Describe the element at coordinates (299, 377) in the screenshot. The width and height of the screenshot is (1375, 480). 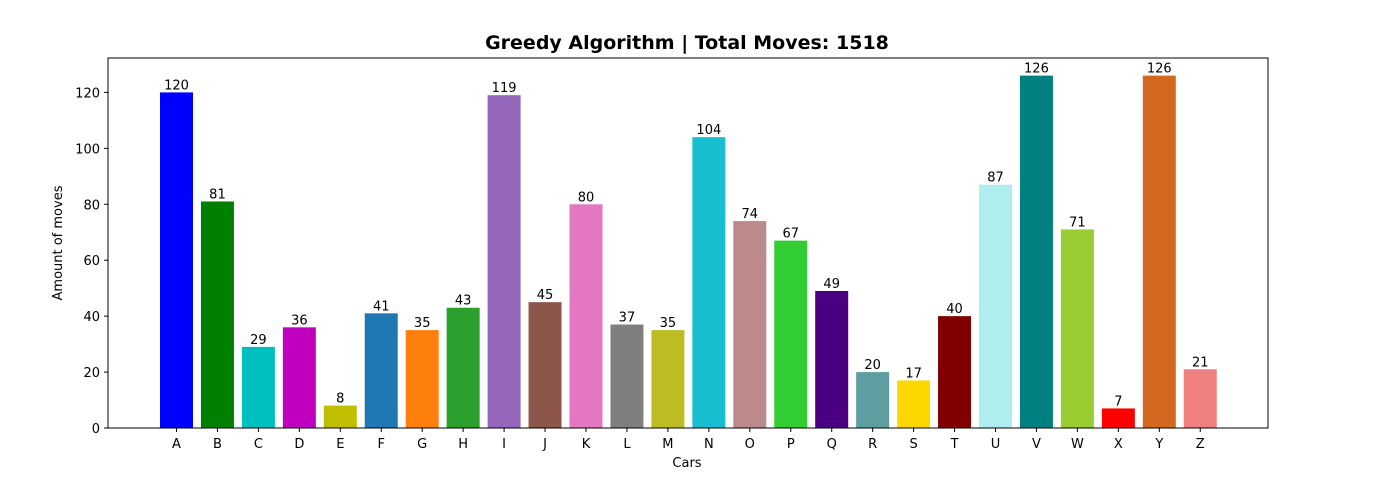
I see `bar-D` at that location.